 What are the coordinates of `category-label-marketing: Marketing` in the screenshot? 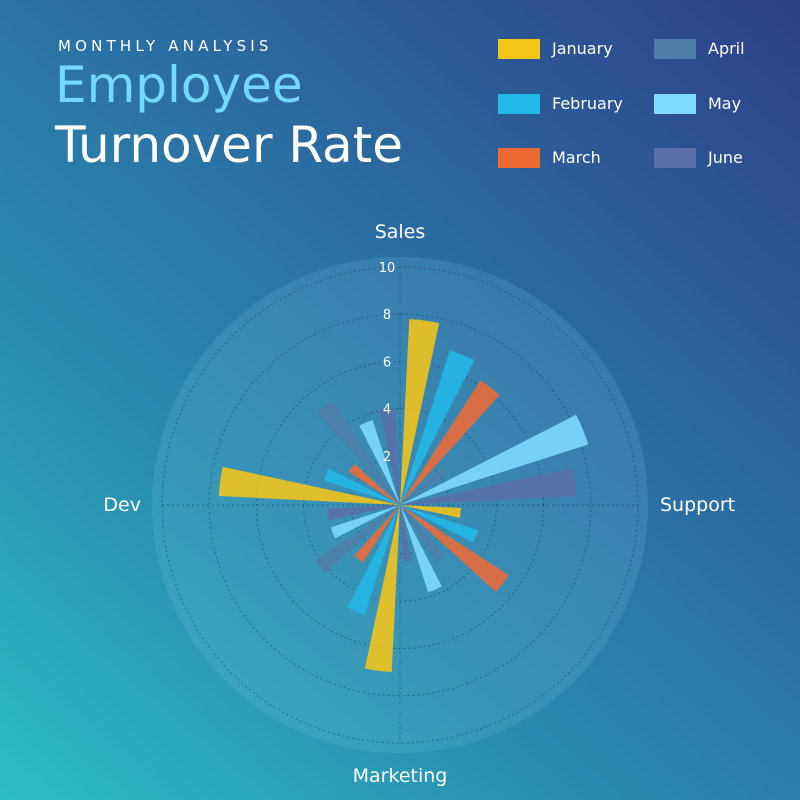 It's located at (400, 776).